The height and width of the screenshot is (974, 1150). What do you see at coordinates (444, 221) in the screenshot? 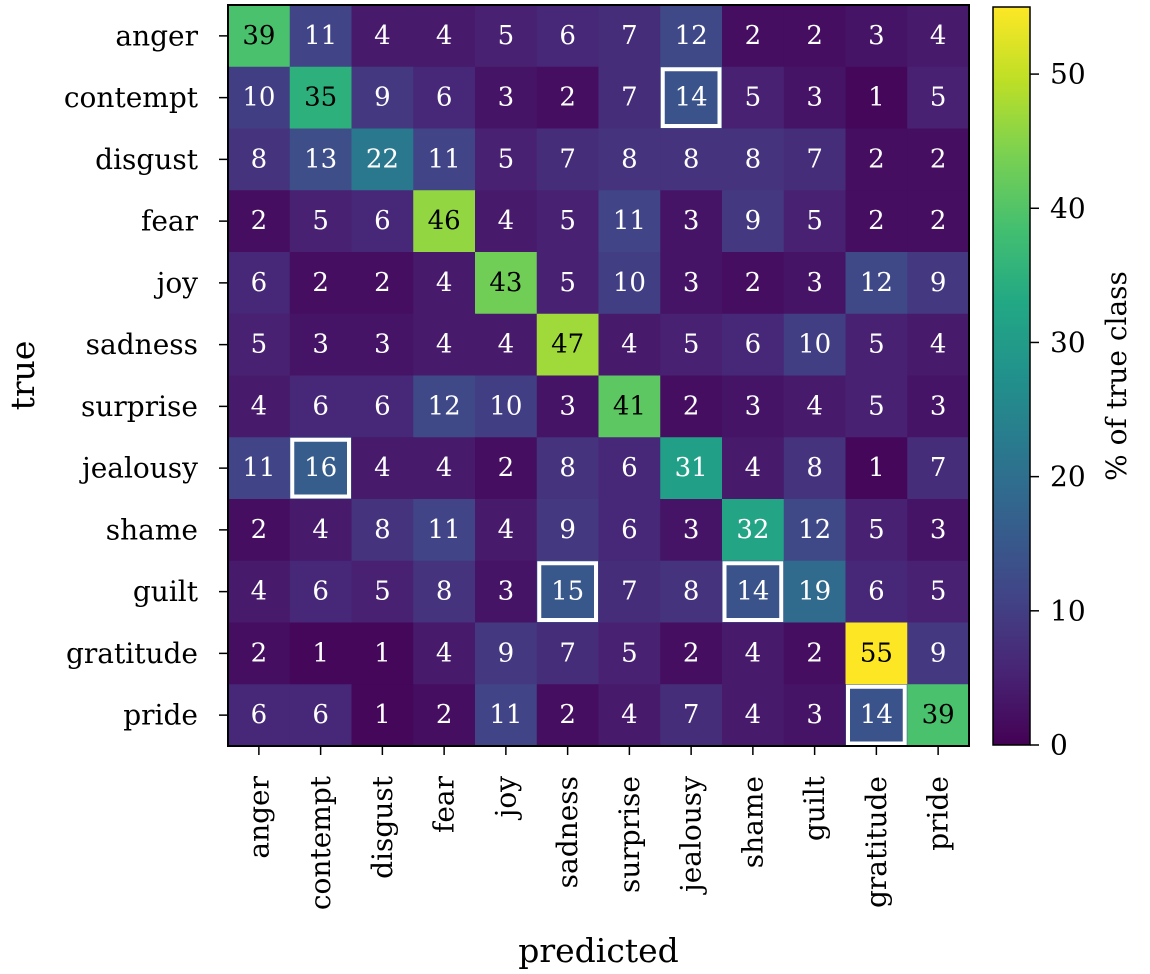
I see `cell-value-label: 46` at bounding box center [444, 221].